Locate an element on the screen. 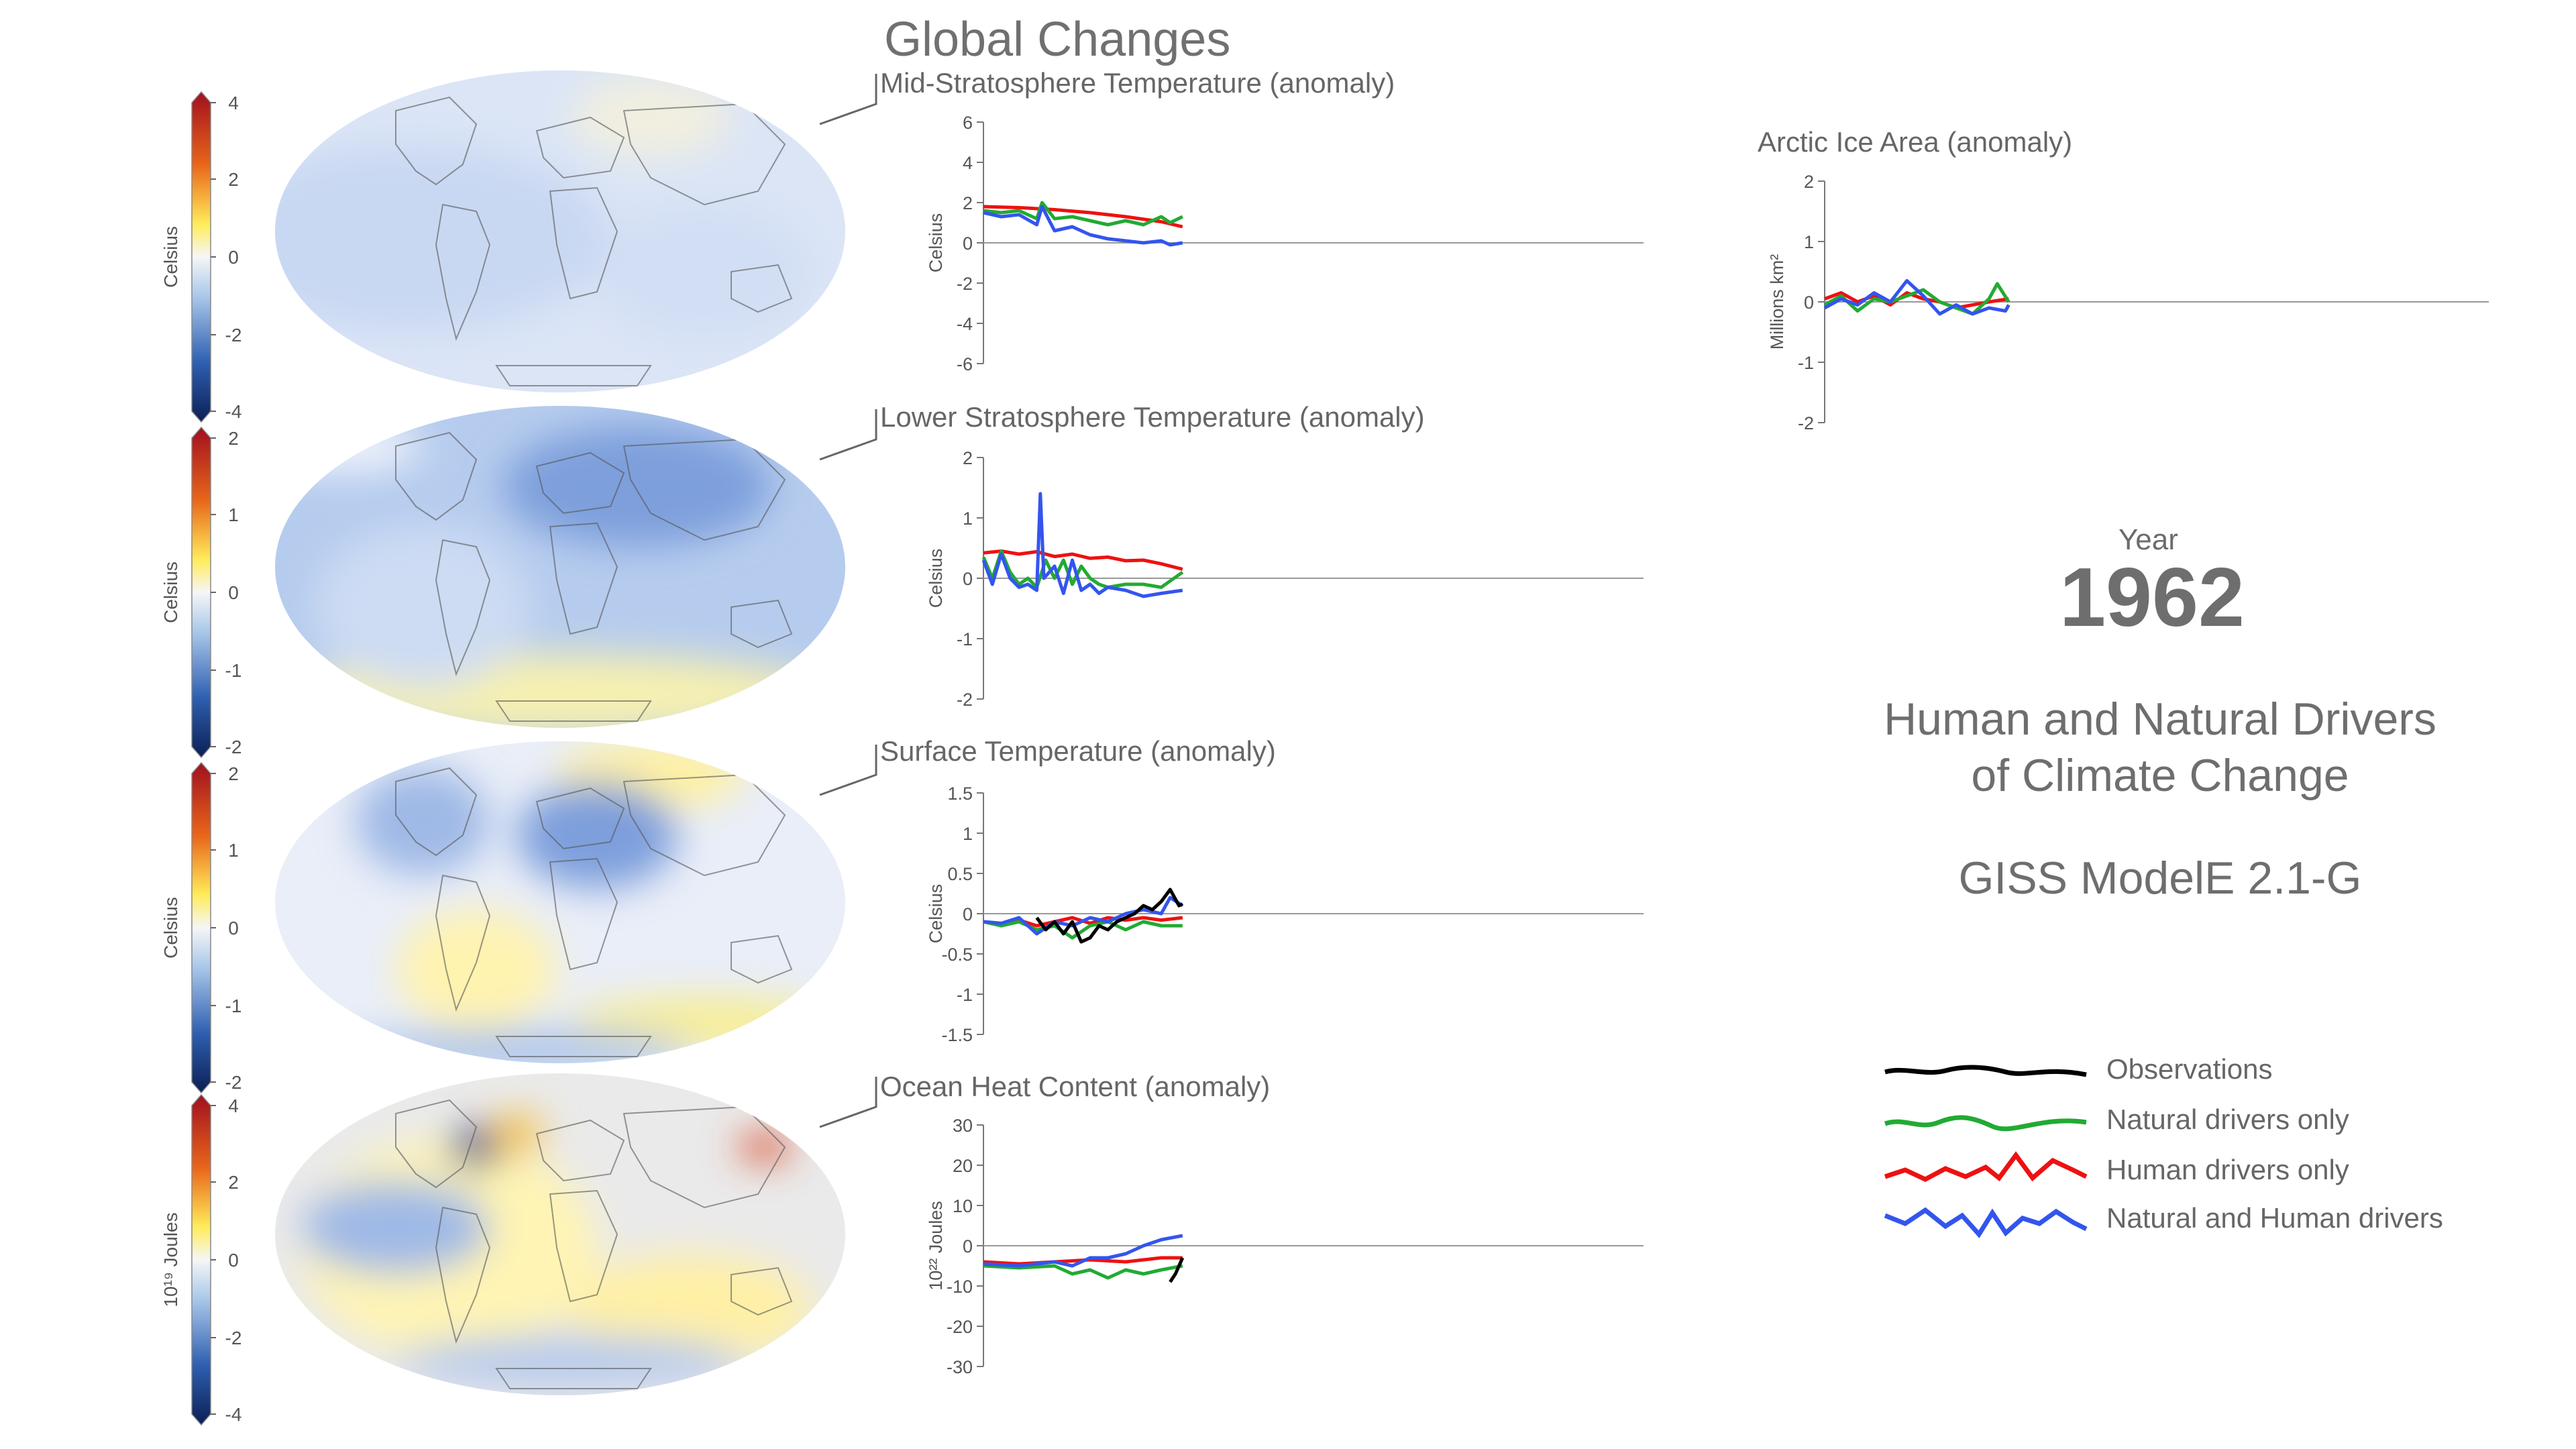 Image resolution: width=2576 pixels, height=1449 pixels. lower-stratosphere-map is located at coordinates (560, 567).